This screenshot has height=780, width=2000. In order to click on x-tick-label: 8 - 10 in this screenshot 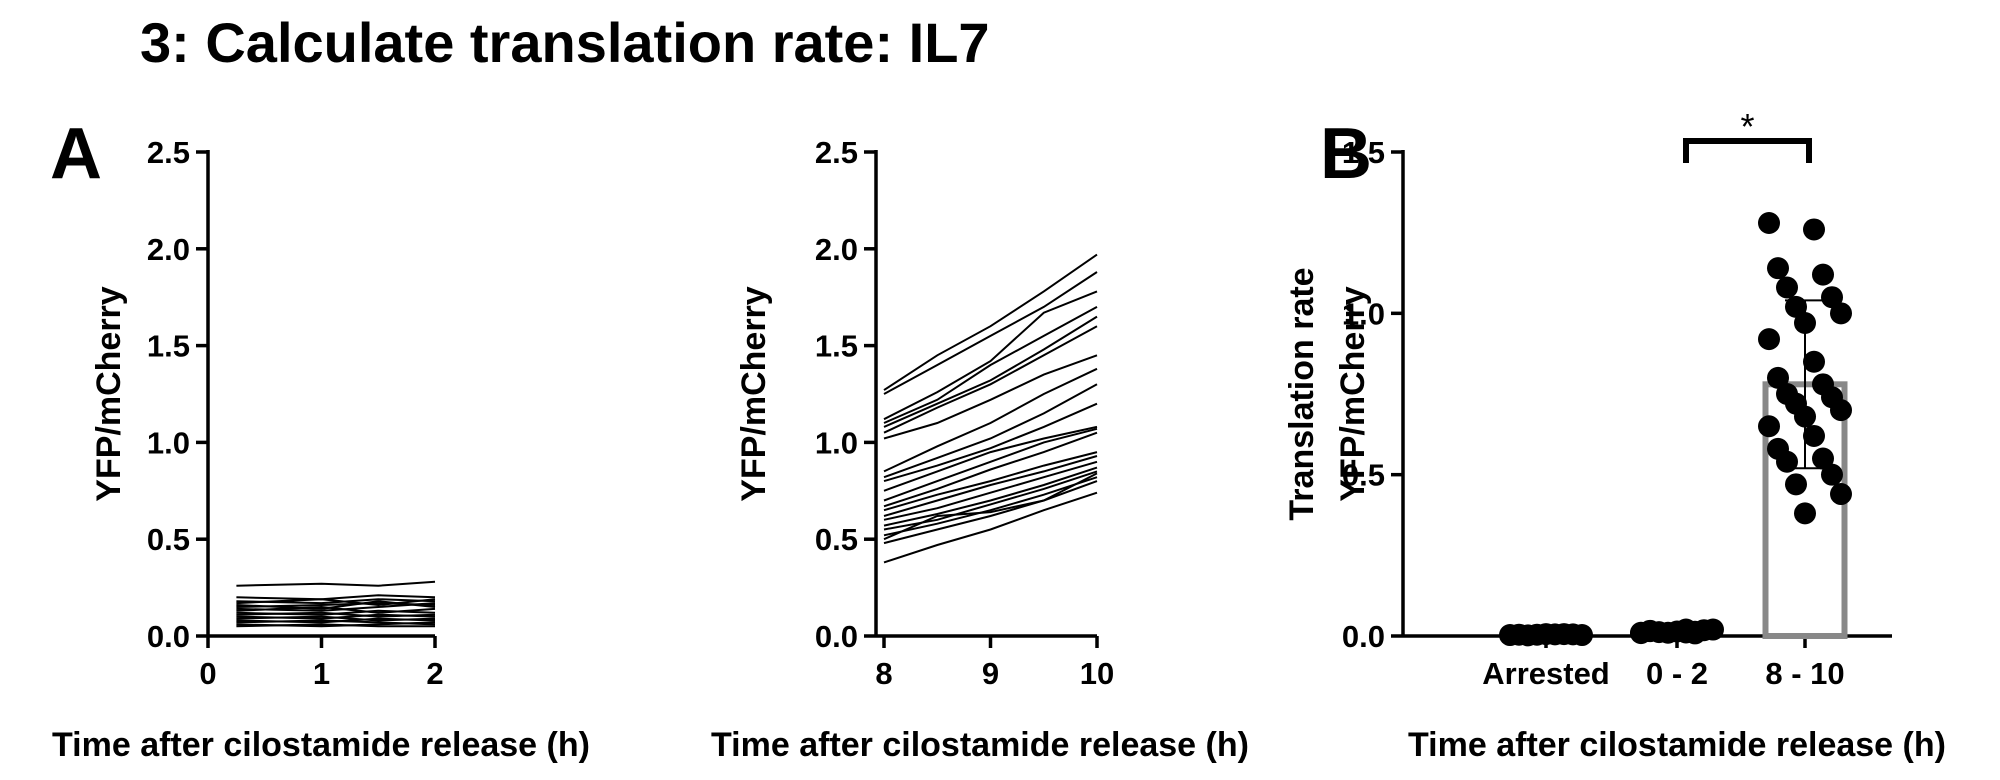, I will do `click(1804, 673)`.